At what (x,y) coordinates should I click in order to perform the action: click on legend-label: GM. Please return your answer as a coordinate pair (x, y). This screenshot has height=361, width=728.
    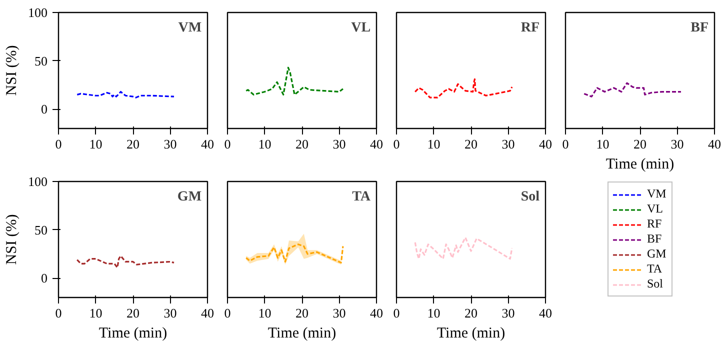
    Looking at the image, I should click on (657, 254).